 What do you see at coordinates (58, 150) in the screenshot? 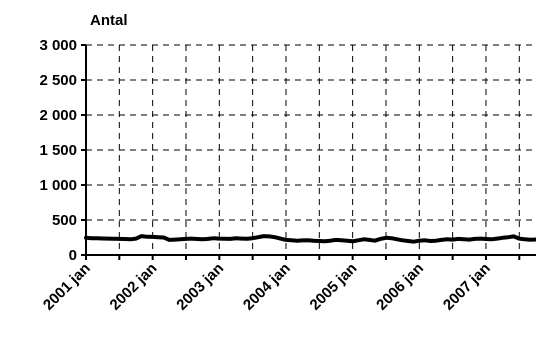
I see `y-tick-label: 1 500` at bounding box center [58, 150].